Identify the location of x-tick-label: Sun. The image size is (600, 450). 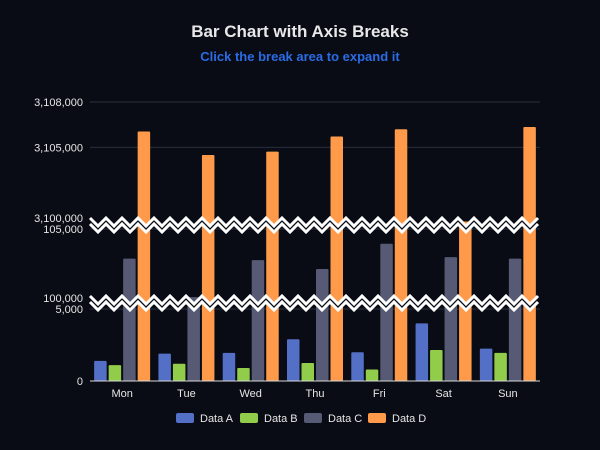
(508, 394).